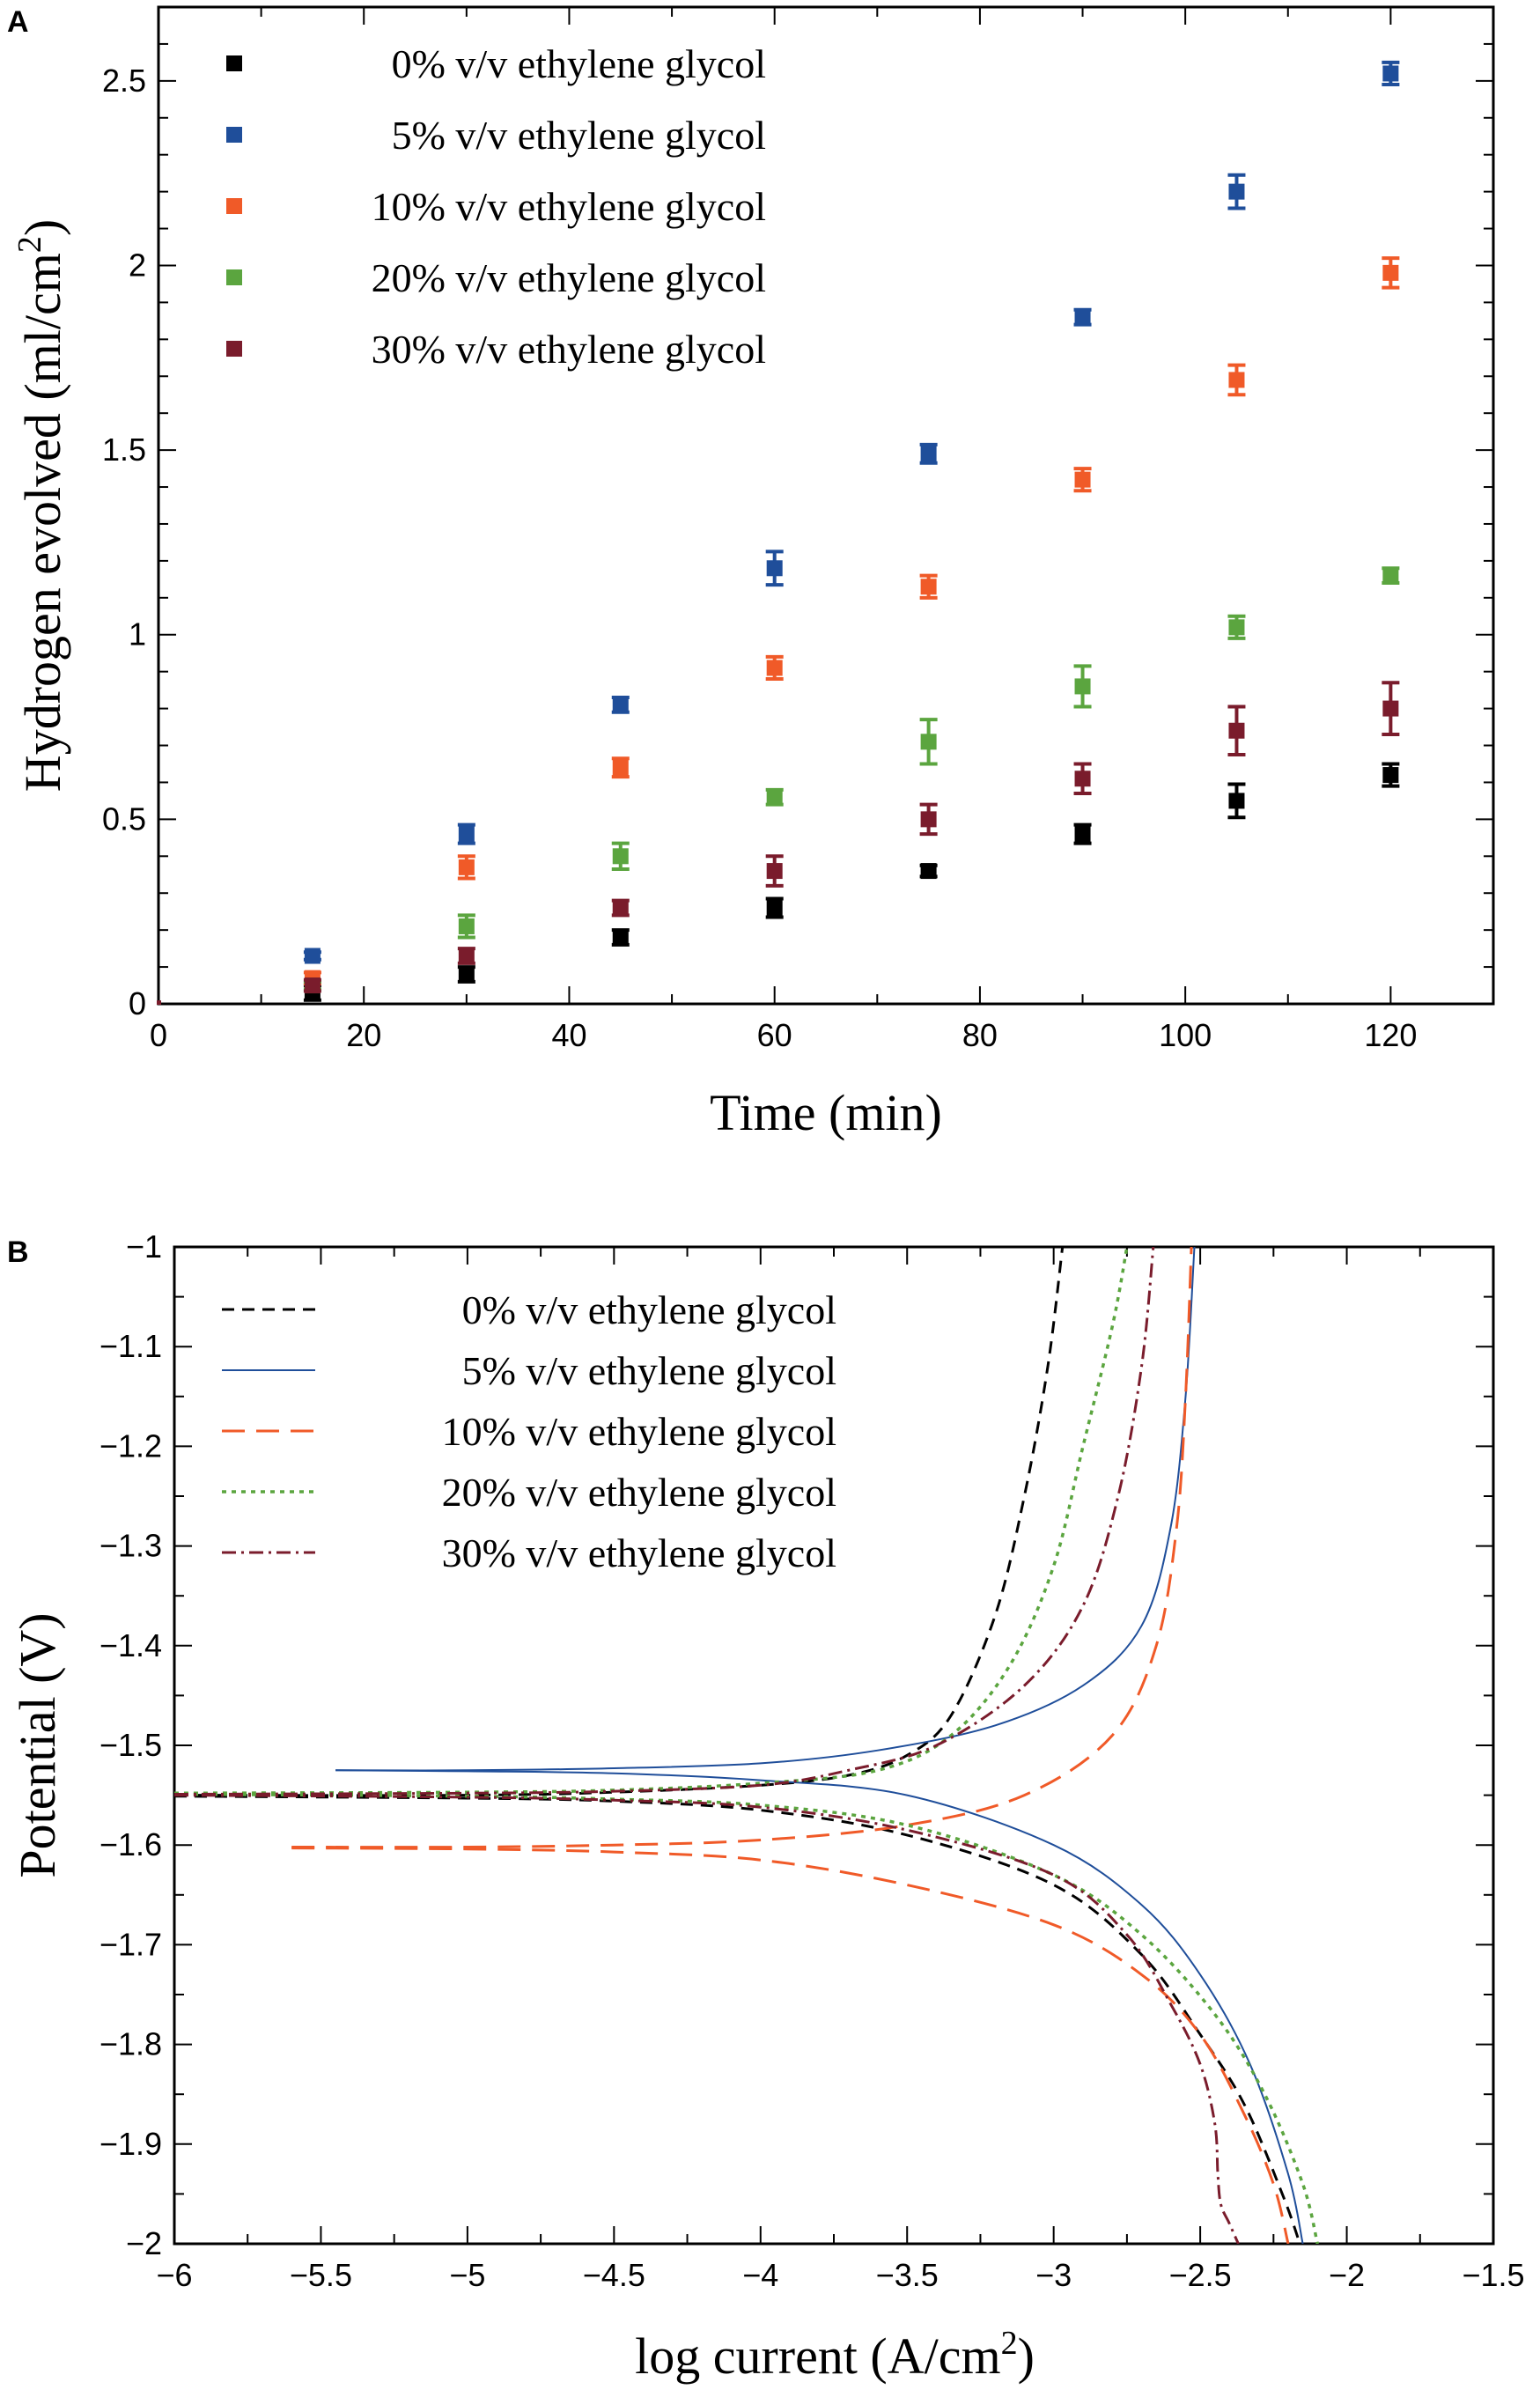 The image size is (1540, 2397). I want to click on legend-label: 20% v/v ethylene glycol, so click(569, 277).